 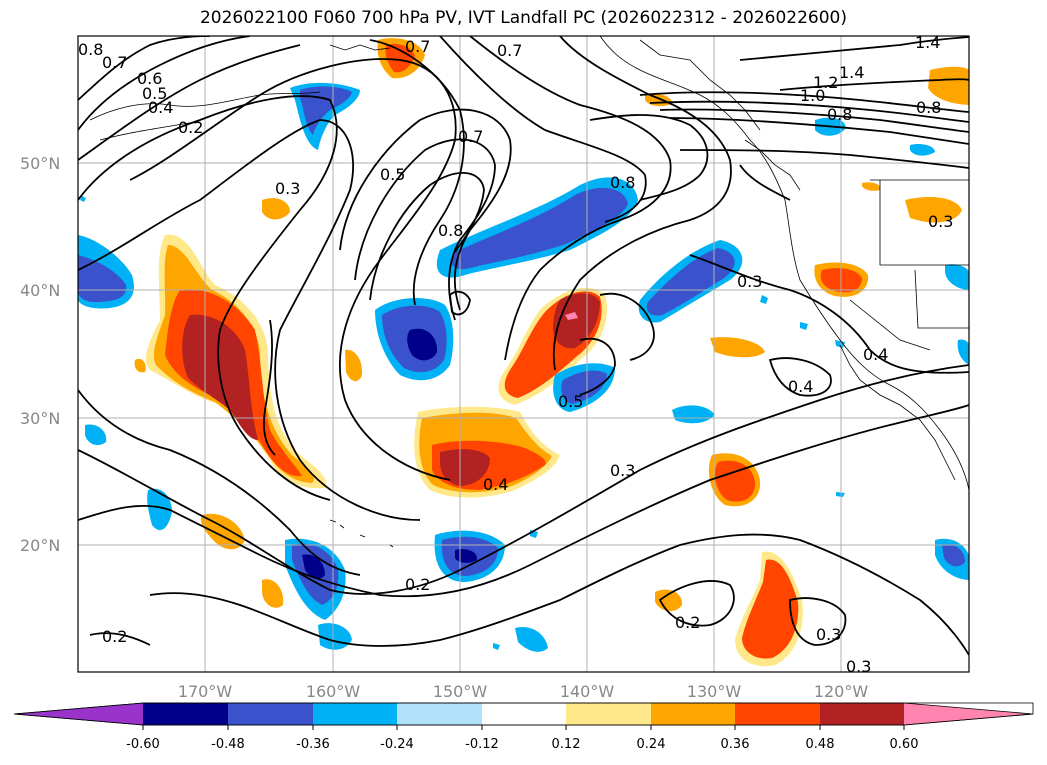 I want to click on colorbar-tick-label: -0.12, so click(x=482, y=744).